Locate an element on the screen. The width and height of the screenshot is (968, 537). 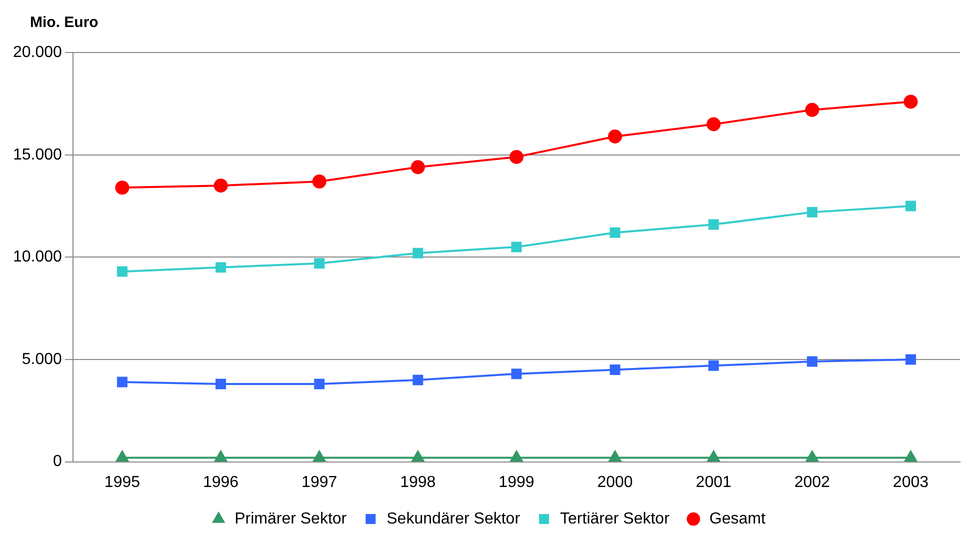
x-tick-label: 2002 is located at coordinates (812, 482).